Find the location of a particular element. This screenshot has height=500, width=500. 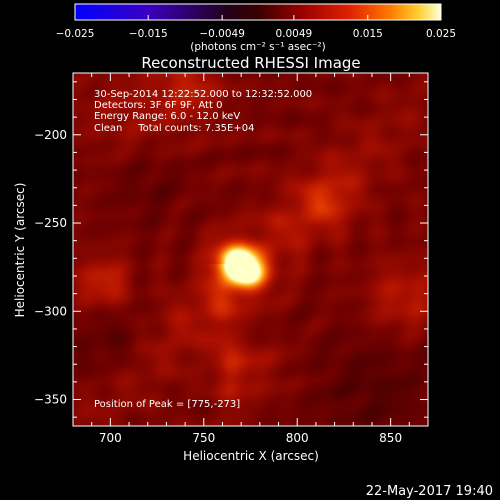

footer-date: 22-May-2017 19:40 is located at coordinates (429, 491).